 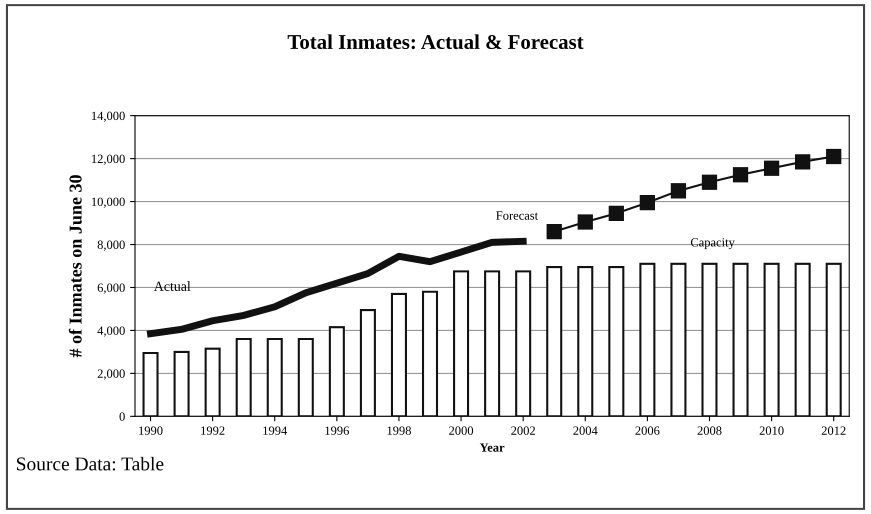 What do you see at coordinates (492, 447) in the screenshot?
I see `x-axis-title: Year` at bounding box center [492, 447].